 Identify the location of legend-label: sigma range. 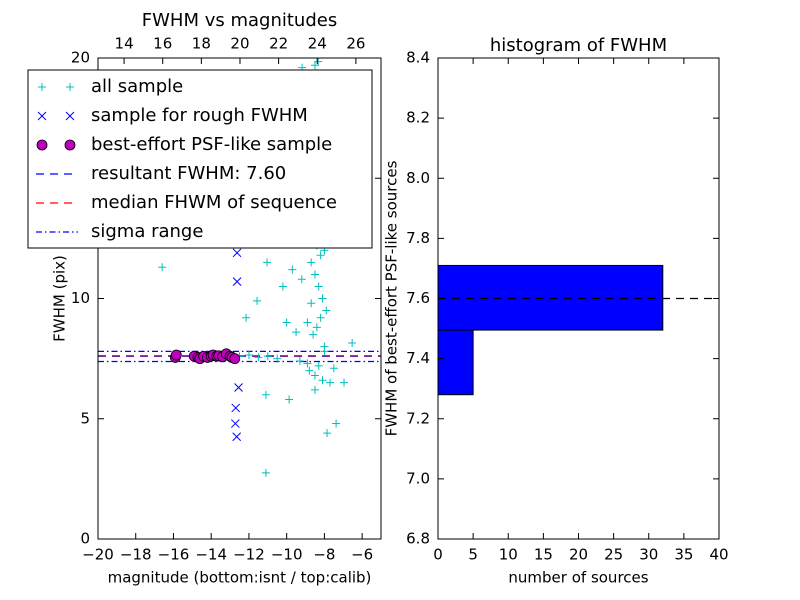
(147, 231).